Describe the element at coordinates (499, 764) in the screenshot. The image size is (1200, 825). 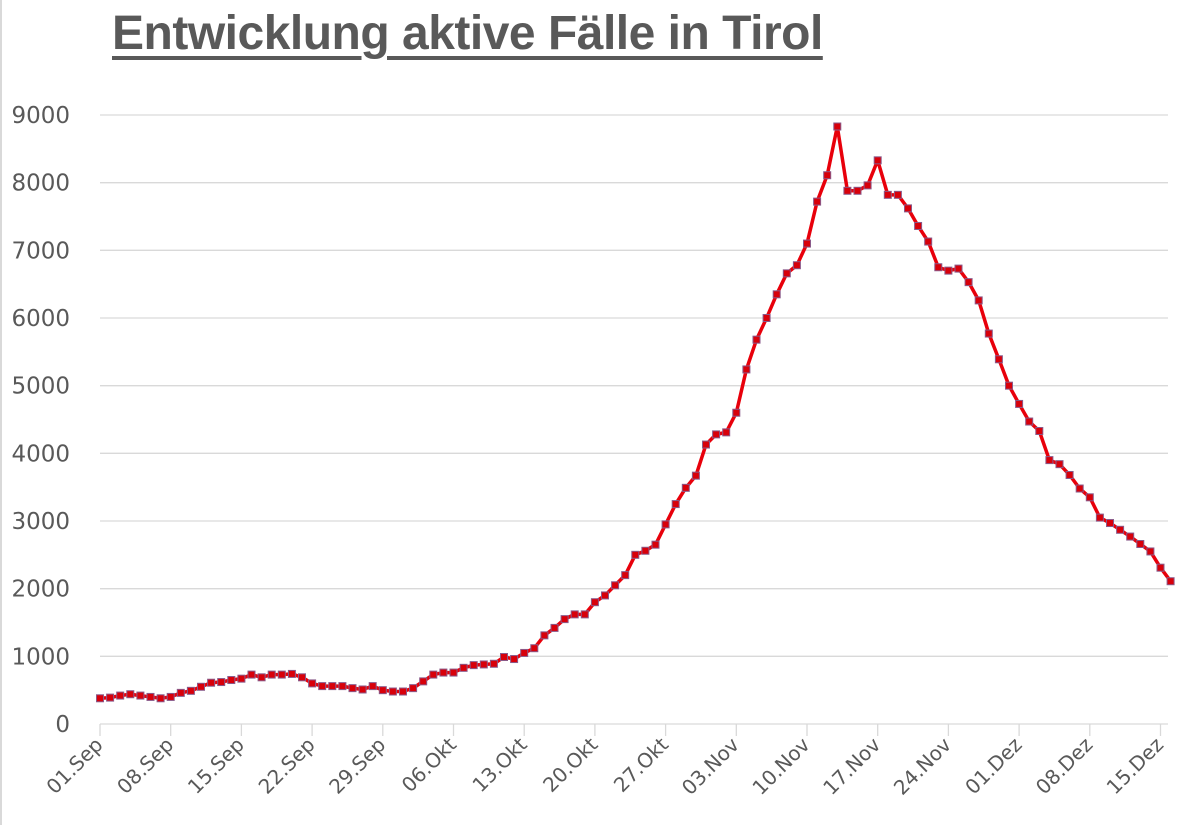
I see `x-tick-label: 13.Okt` at that location.